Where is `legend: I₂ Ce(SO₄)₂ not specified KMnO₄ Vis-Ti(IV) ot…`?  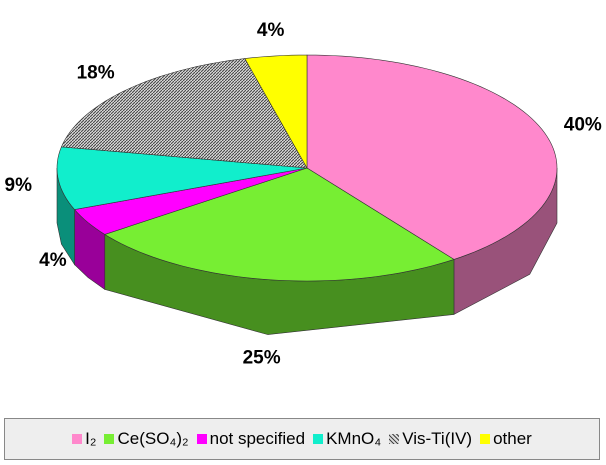
legend: I₂ Ce(SO₄)₂ not specified KMnO₄ Vis-Ti(IV) ot… is located at coordinates (302, 439).